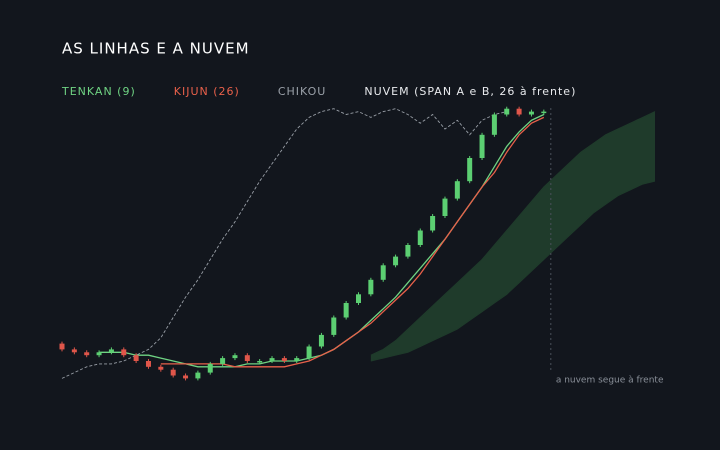 The height and width of the screenshot is (450, 720). Describe the element at coordinates (156, 49) in the screenshot. I see `chart-title: AS LINHAS E A NUVEM` at that location.